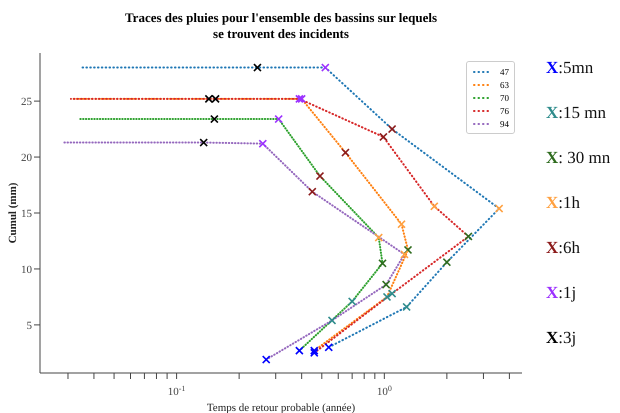 The width and height of the screenshot is (620, 413). I want to click on y-tick-label: 5, so click(29, 326).